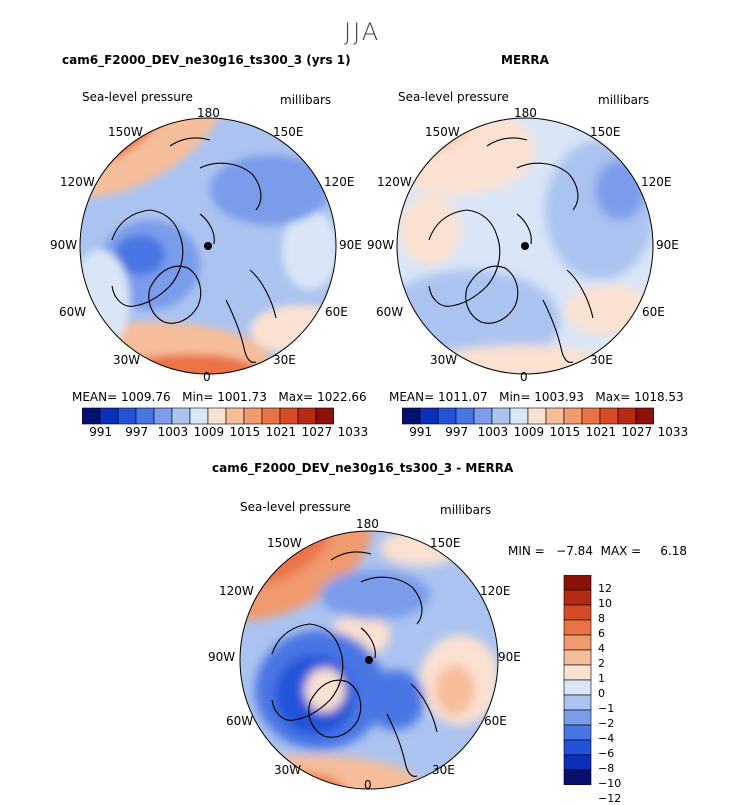 The width and height of the screenshot is (733, 805). I want to click on p3-lon-90e: 90E, so click(509, 657).